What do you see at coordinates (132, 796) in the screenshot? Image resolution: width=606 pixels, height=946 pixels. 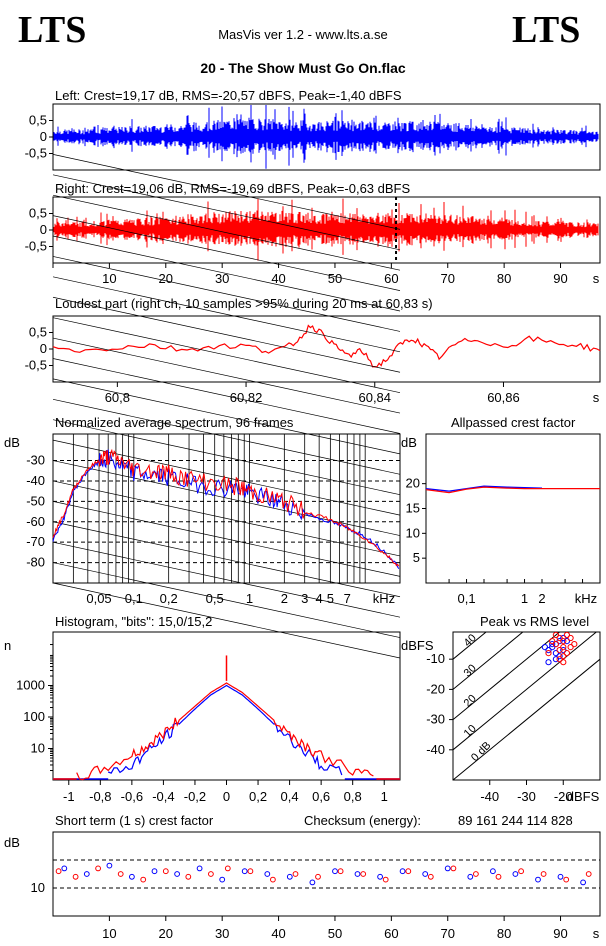 I see `x-tick-label: -0,6` at bounding box center [132, 796].